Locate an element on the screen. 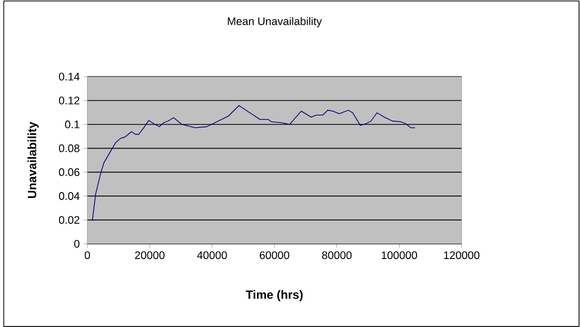 The height and width of the screenshot is (327, 580). y-tick-label: 0.14 is located at coordinates (69, 76).